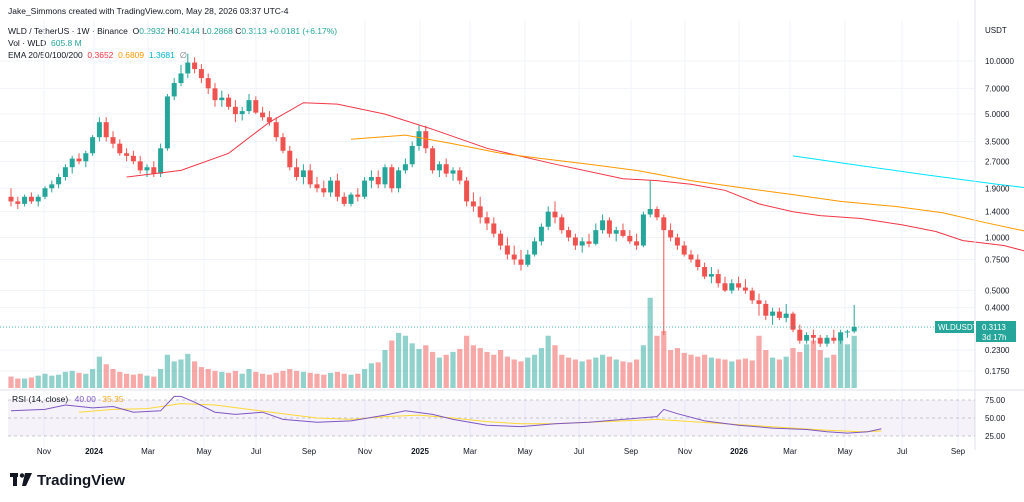  What do you see at coordinates (44, 451) in the screenshot?
I see `time-tick-label: Nov` at bounding box center [44, 451].